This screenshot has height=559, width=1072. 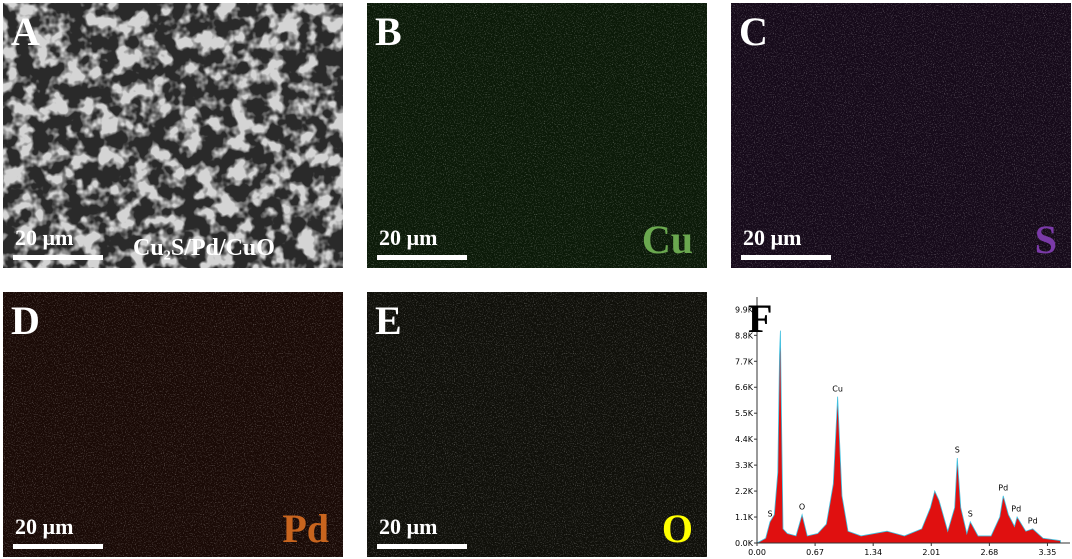 What do you see at coordinates (931, 552) in the screenshot?
I see `x-tick-label: 2.01` at bounding box center [931, 552].